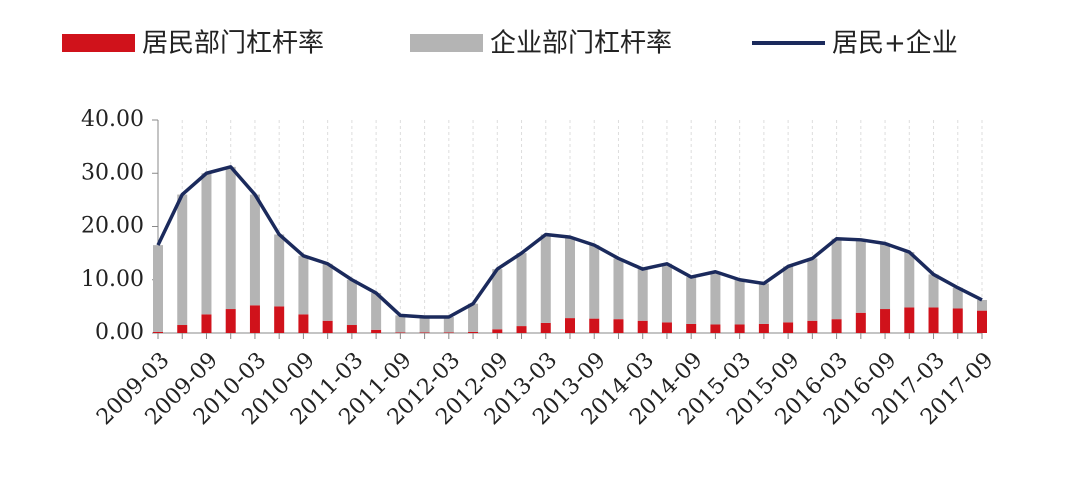 The height and width of the screenshot is (504, 1078). What do you see at coordinates (233, 44) in the screenshot?
I see `legend-label: 居民部门杠杆率` at bounding box center [233, 44].